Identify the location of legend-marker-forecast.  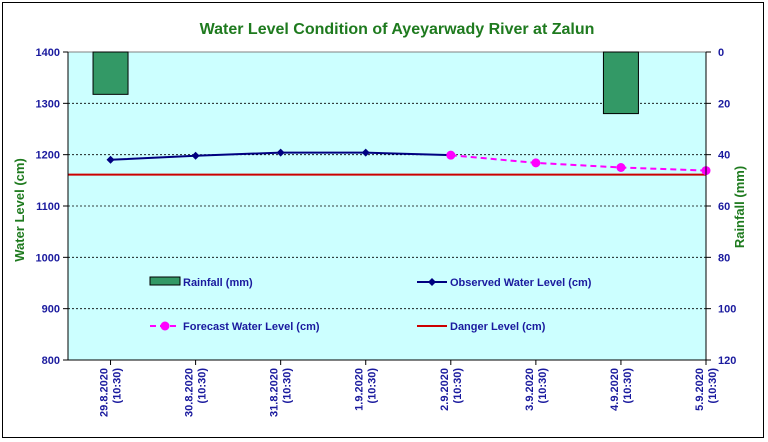
(165, 326).